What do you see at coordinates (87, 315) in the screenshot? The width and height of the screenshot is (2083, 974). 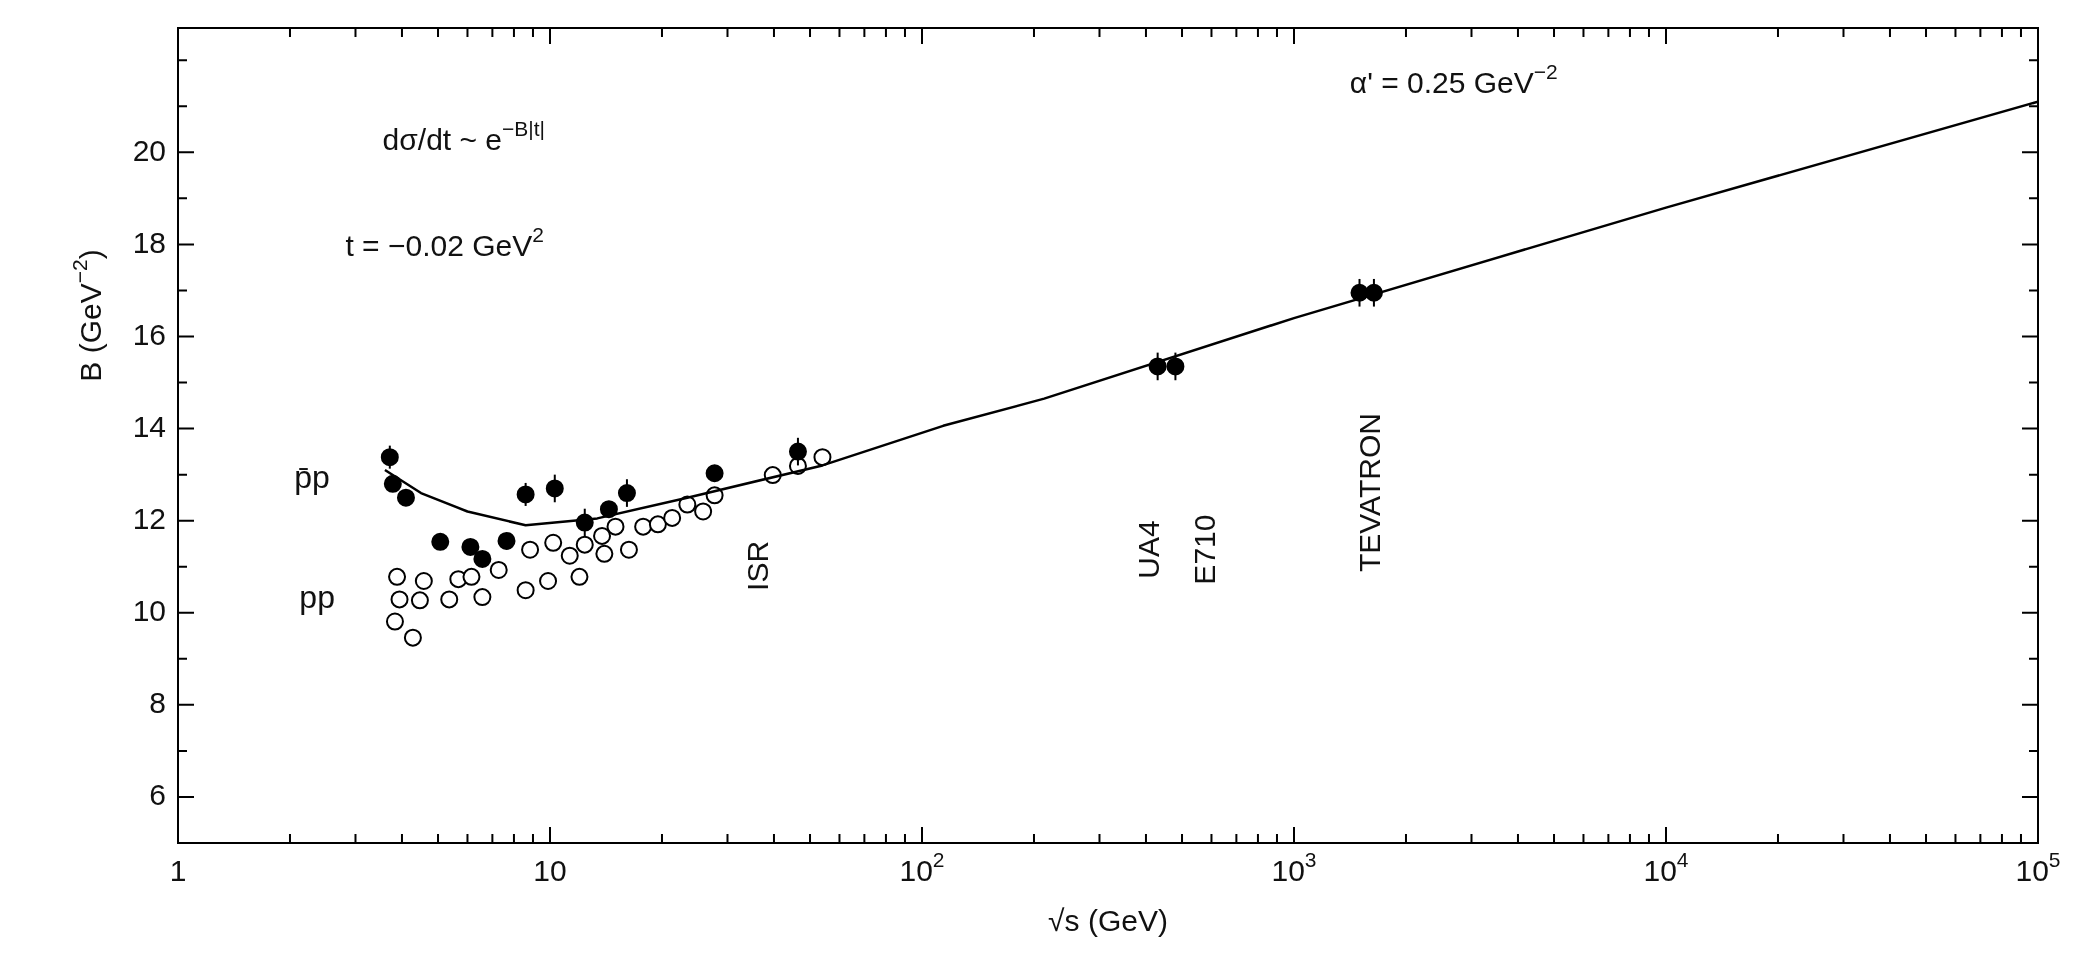 I see `y-axis-title: B (GeV−2)` at bounding box center [87, 315].